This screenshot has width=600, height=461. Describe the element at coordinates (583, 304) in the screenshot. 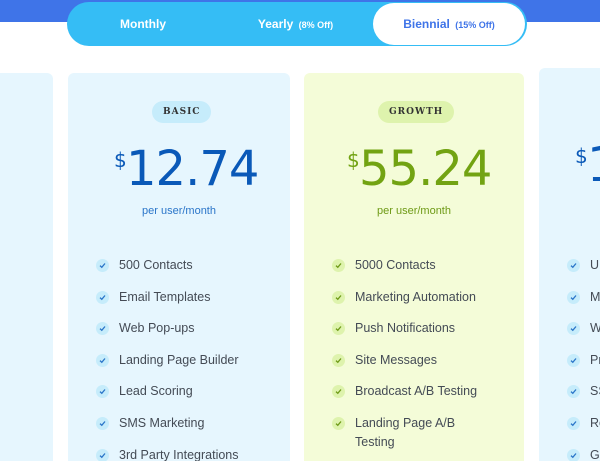

I see `feature-item: M` at that location.